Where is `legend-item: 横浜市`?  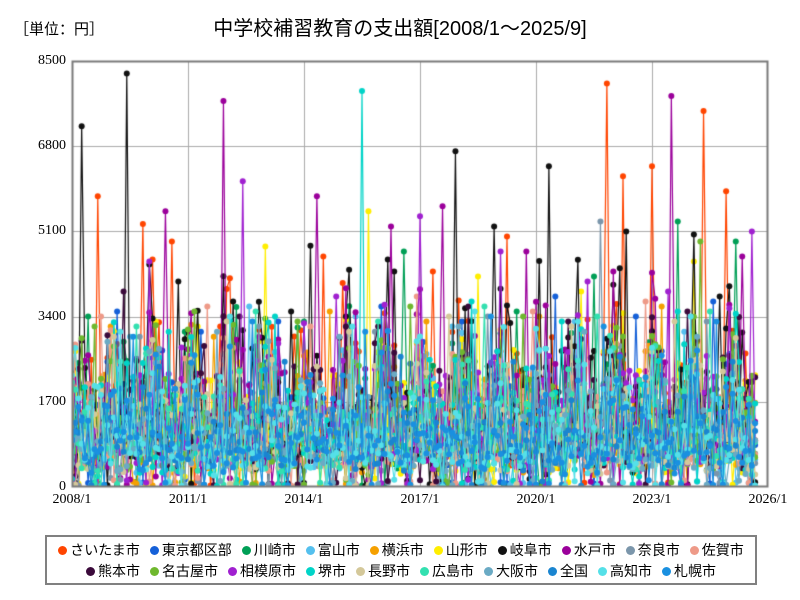 legend-item: 横浜市 is located at coordinates (396, 550).